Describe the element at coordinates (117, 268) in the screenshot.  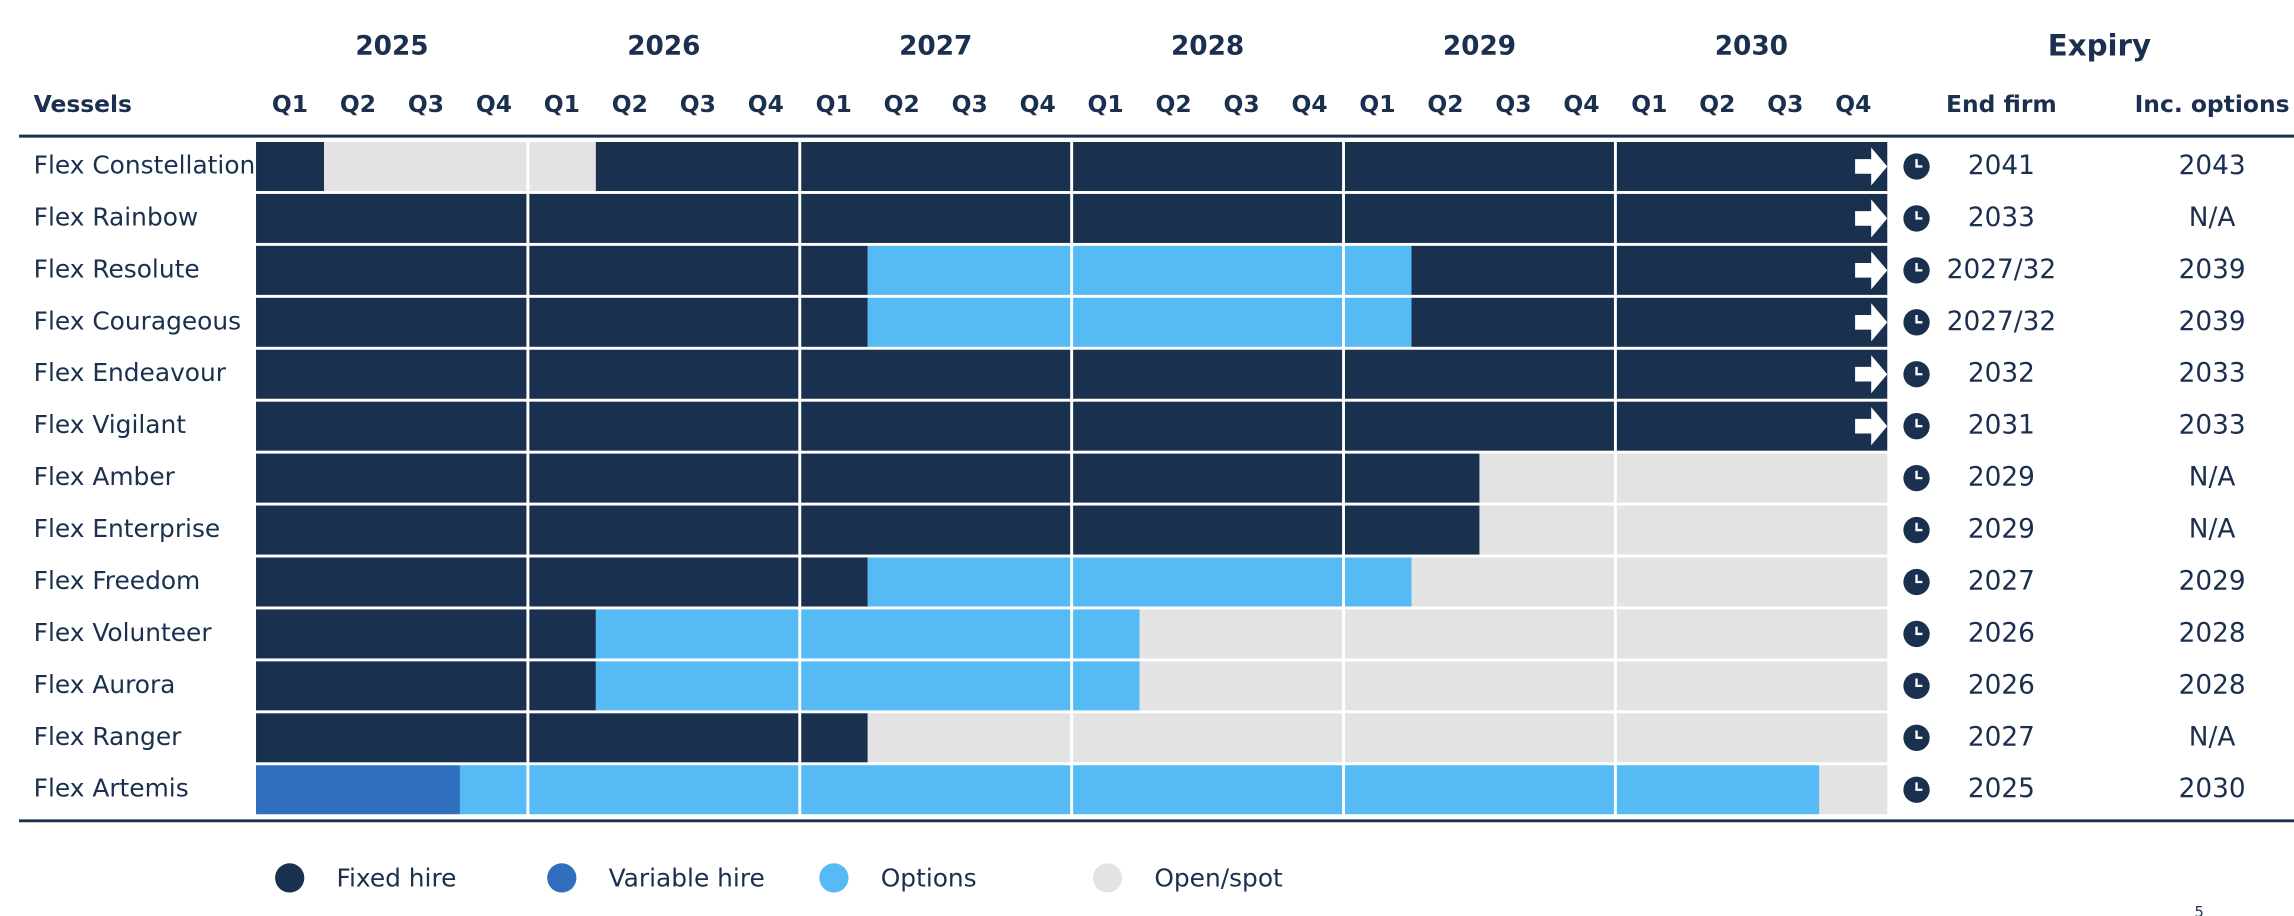
I see `vessel-name: Flex Resolute` at that location.